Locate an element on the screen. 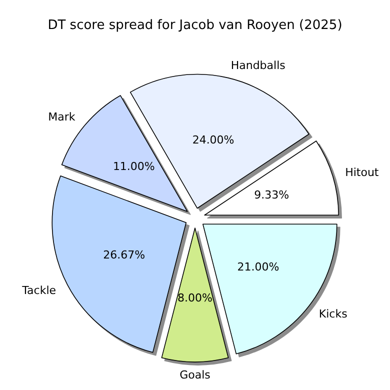 This screenshot has width=390, height=390. slice-label: Mark is located at coordinates (62, 117).